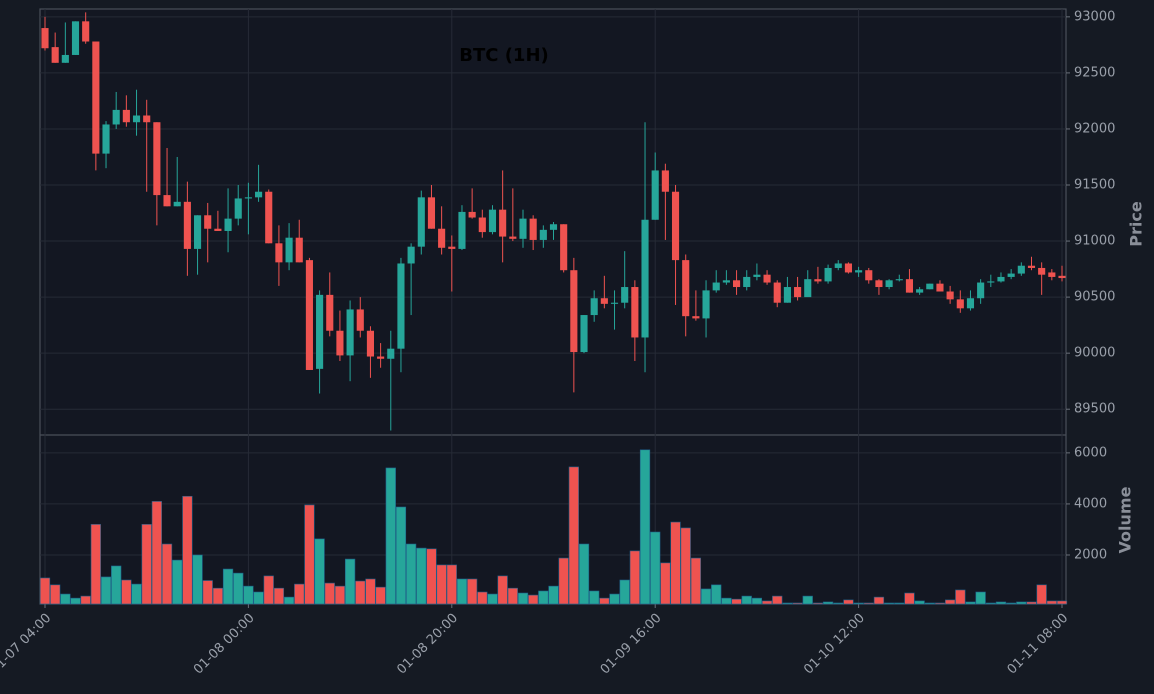  What do you see at coordinates (1136, 224) in the screenshot?
I see `y-axis-label: Price` at bounding box center [1136, 224].